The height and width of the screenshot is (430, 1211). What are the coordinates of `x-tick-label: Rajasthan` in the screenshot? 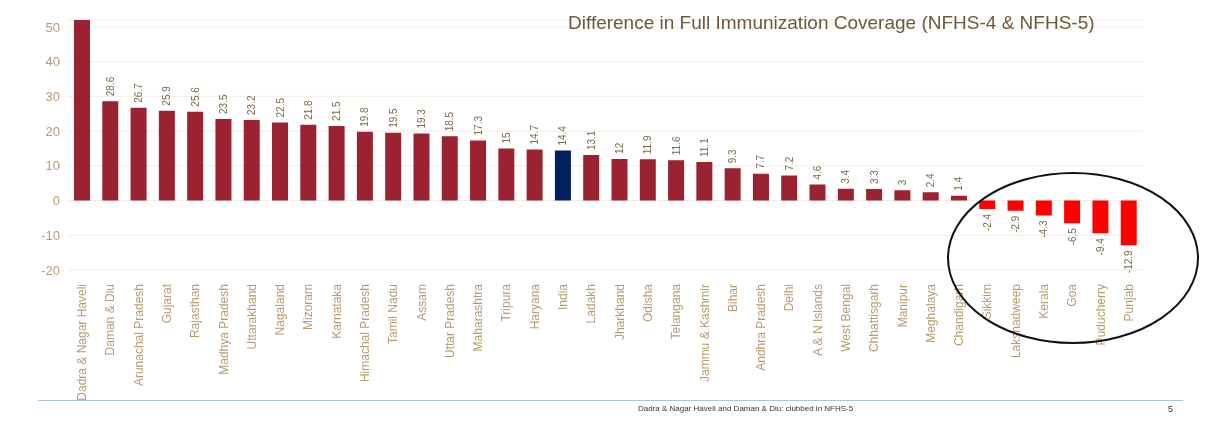 It's located at (195, 311).